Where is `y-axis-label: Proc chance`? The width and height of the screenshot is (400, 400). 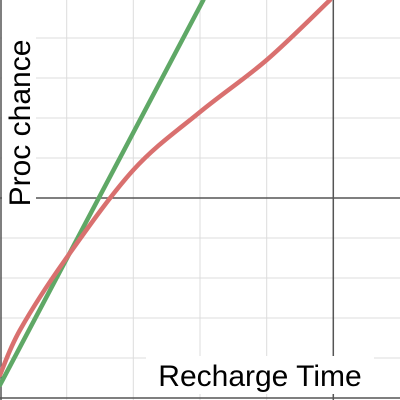
y-axis-label: Proc chance is located at coordinates (20, 123).